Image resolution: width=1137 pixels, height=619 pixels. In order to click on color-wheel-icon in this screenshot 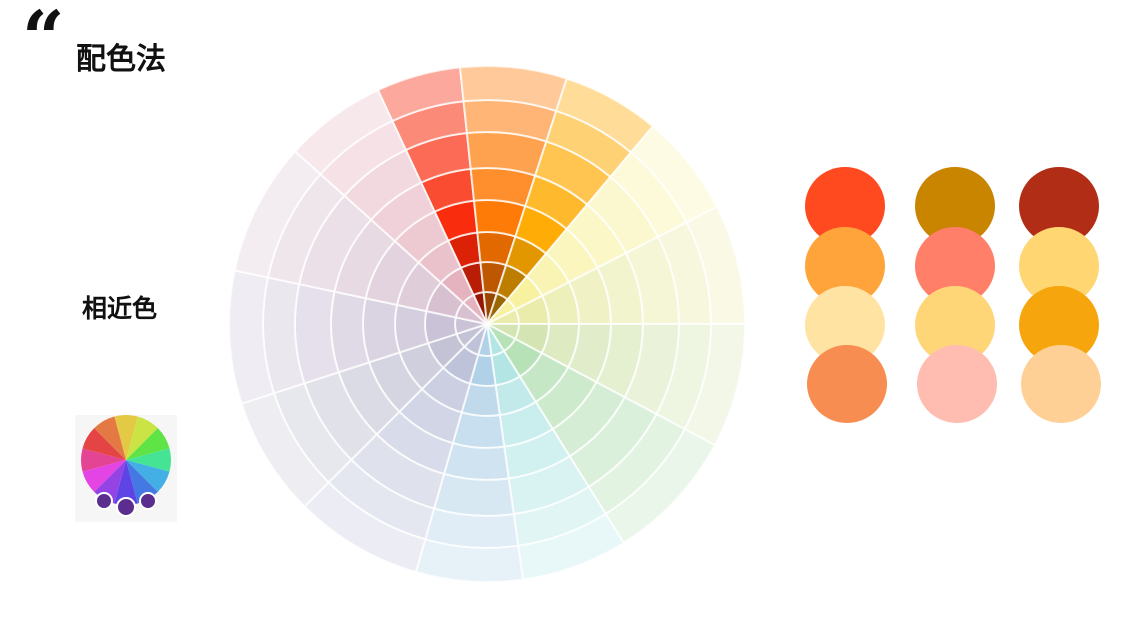, I will do `click(126, 468)`.